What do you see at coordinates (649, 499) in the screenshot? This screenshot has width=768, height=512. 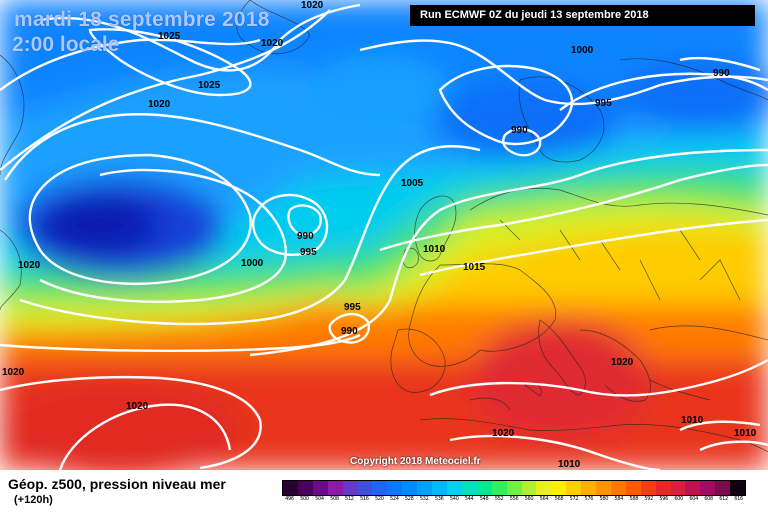 I see `legend-tick-label: 592` at bounding box center [649, 499].